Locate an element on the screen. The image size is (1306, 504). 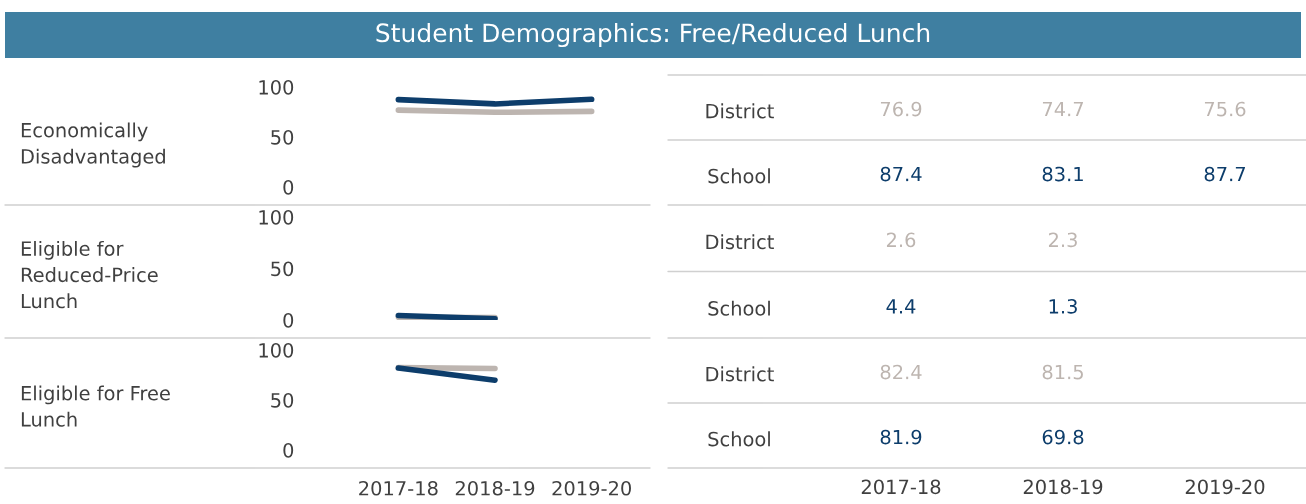
y-axis-title: Eligible for Free Lunch is located at coordinates (95, 406).